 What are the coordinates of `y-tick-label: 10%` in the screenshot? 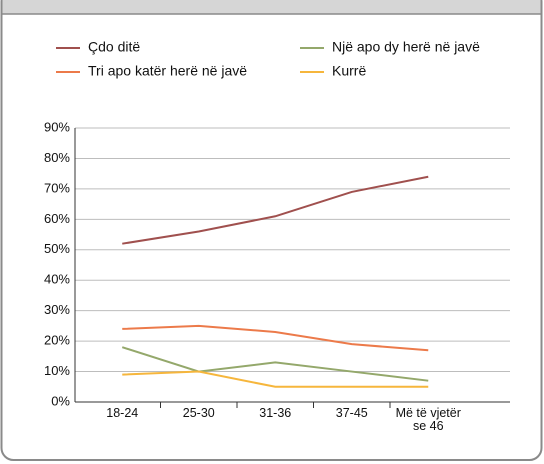 It's located at (57, 370).